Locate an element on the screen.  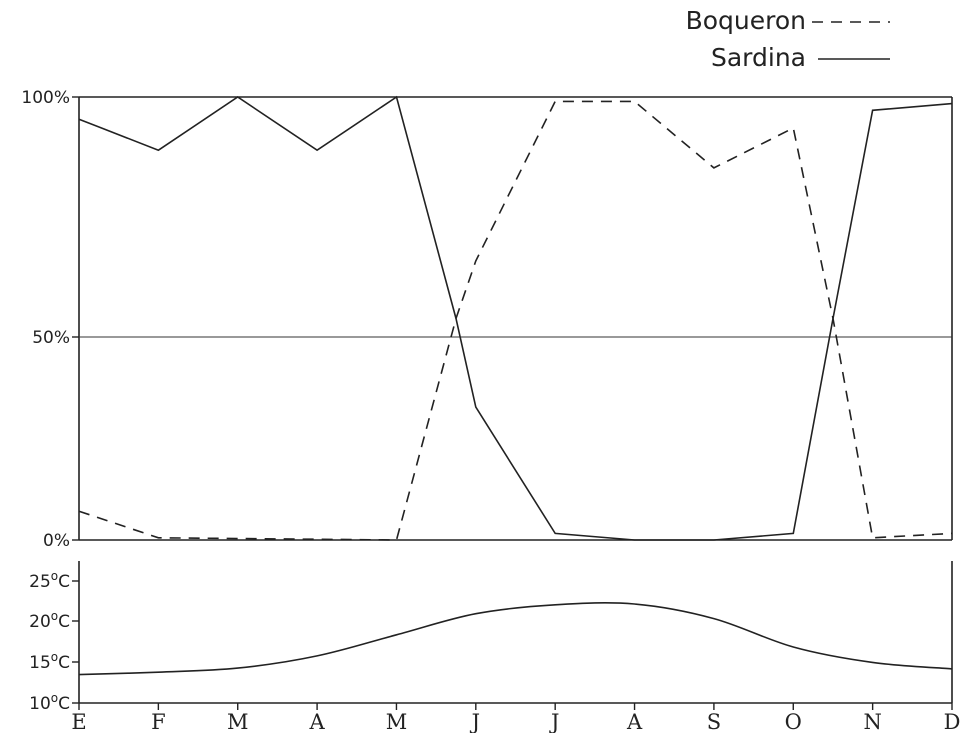
month-label-7: A is located at coordinates (634, 721).